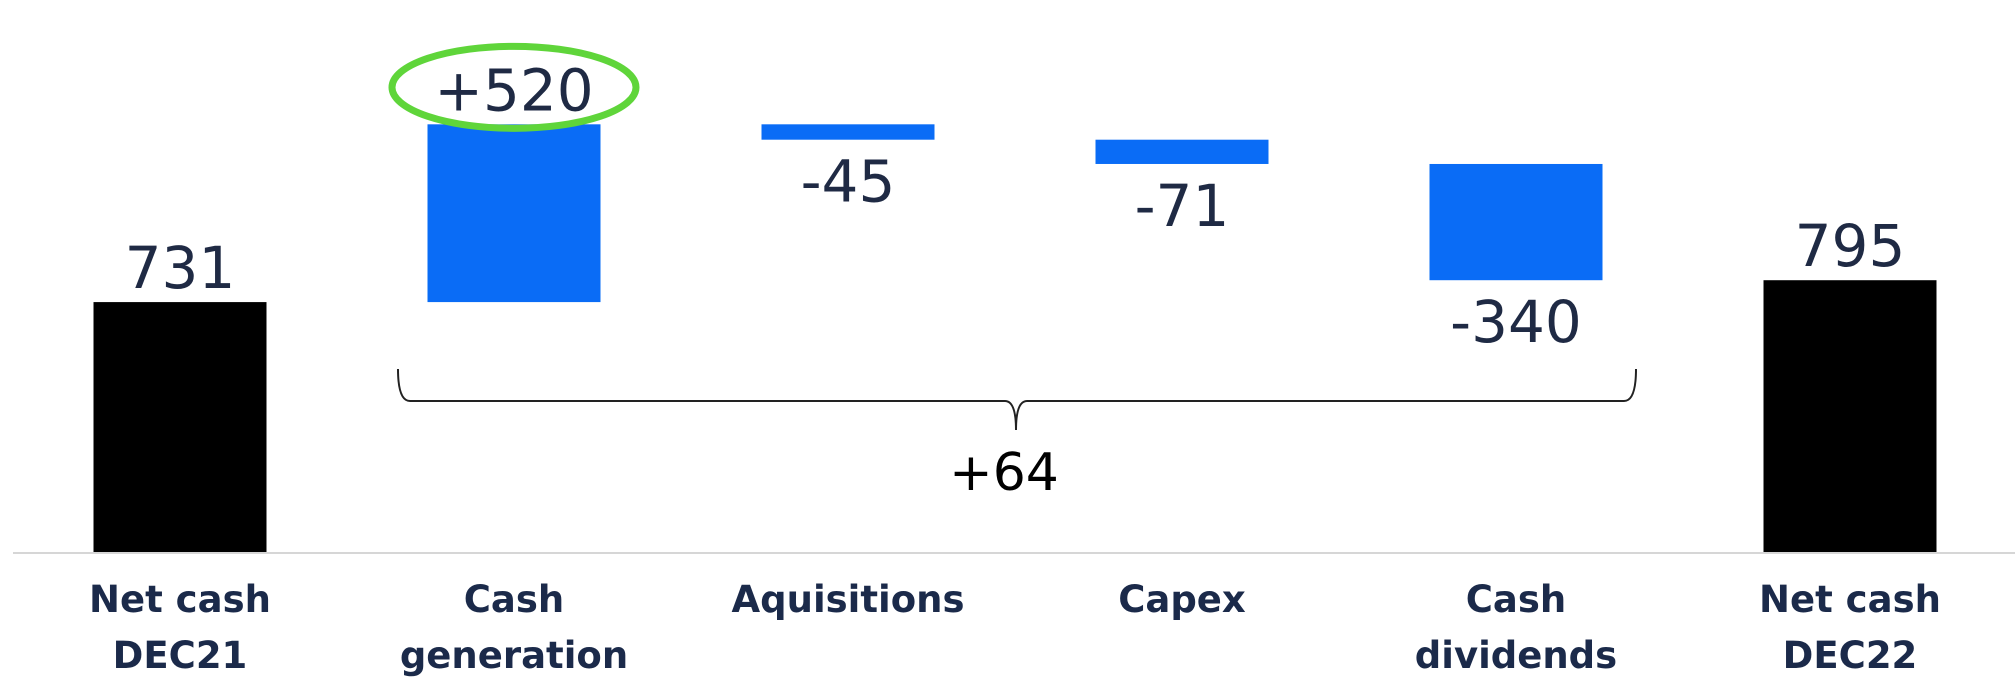 The height and width of the screenshot is (685, 2015). What do you see at coordinates (514, 627) in the screenshot?
I see `x-tick-label: Cash generation` at bounding box center [514, 627].